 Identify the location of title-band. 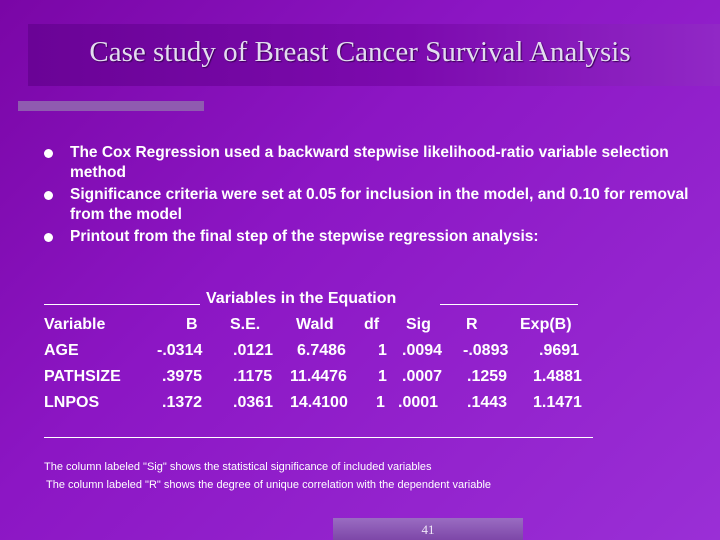
(374, 55).